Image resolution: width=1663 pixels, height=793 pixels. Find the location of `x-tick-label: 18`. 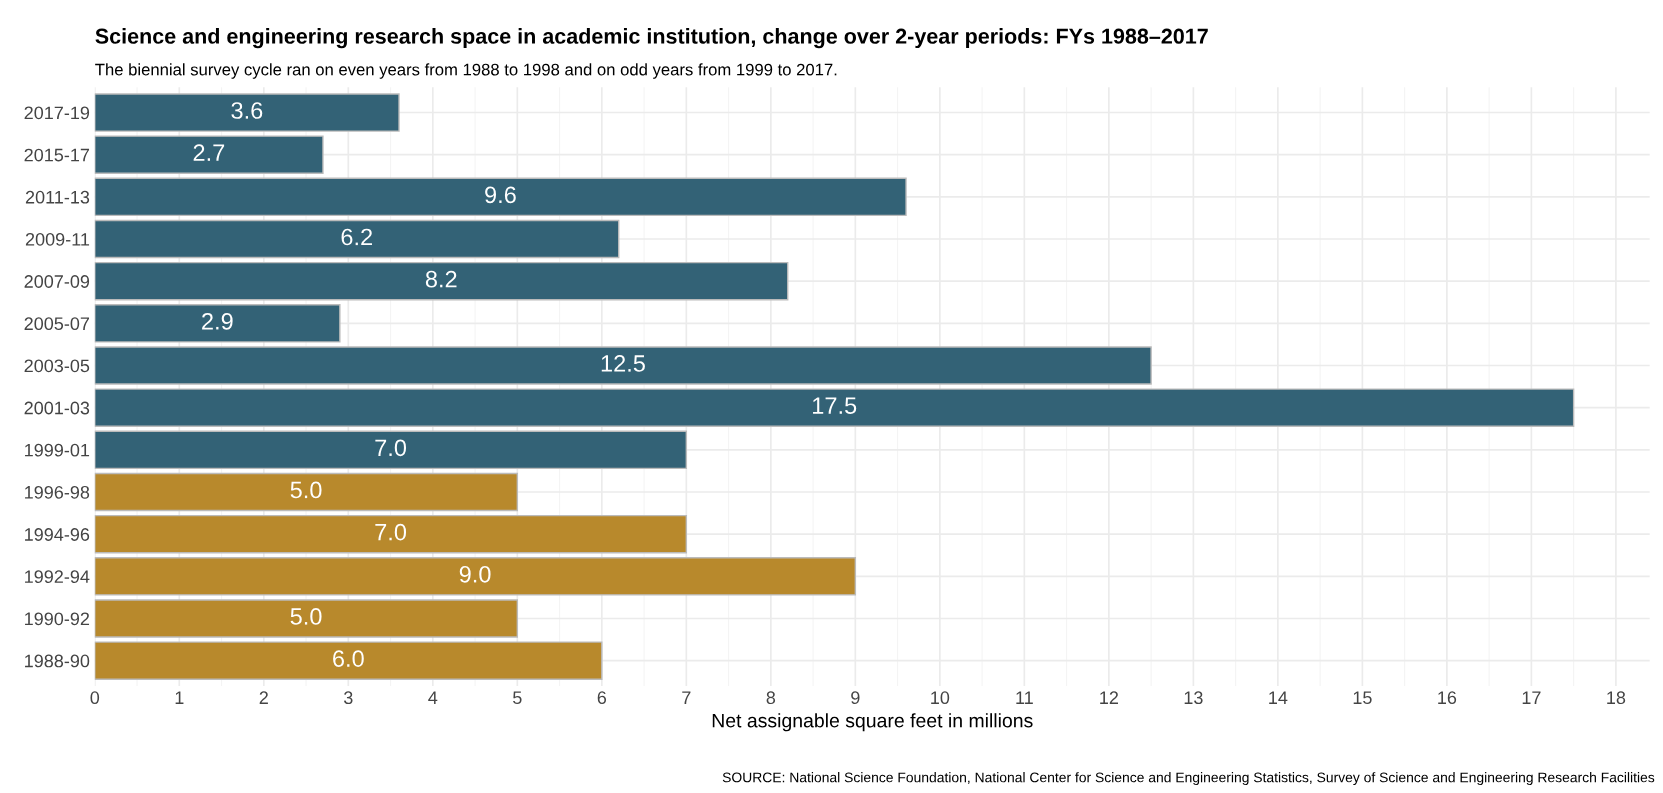

x-tick-label: 18 is located at coordinates (1616, 698).